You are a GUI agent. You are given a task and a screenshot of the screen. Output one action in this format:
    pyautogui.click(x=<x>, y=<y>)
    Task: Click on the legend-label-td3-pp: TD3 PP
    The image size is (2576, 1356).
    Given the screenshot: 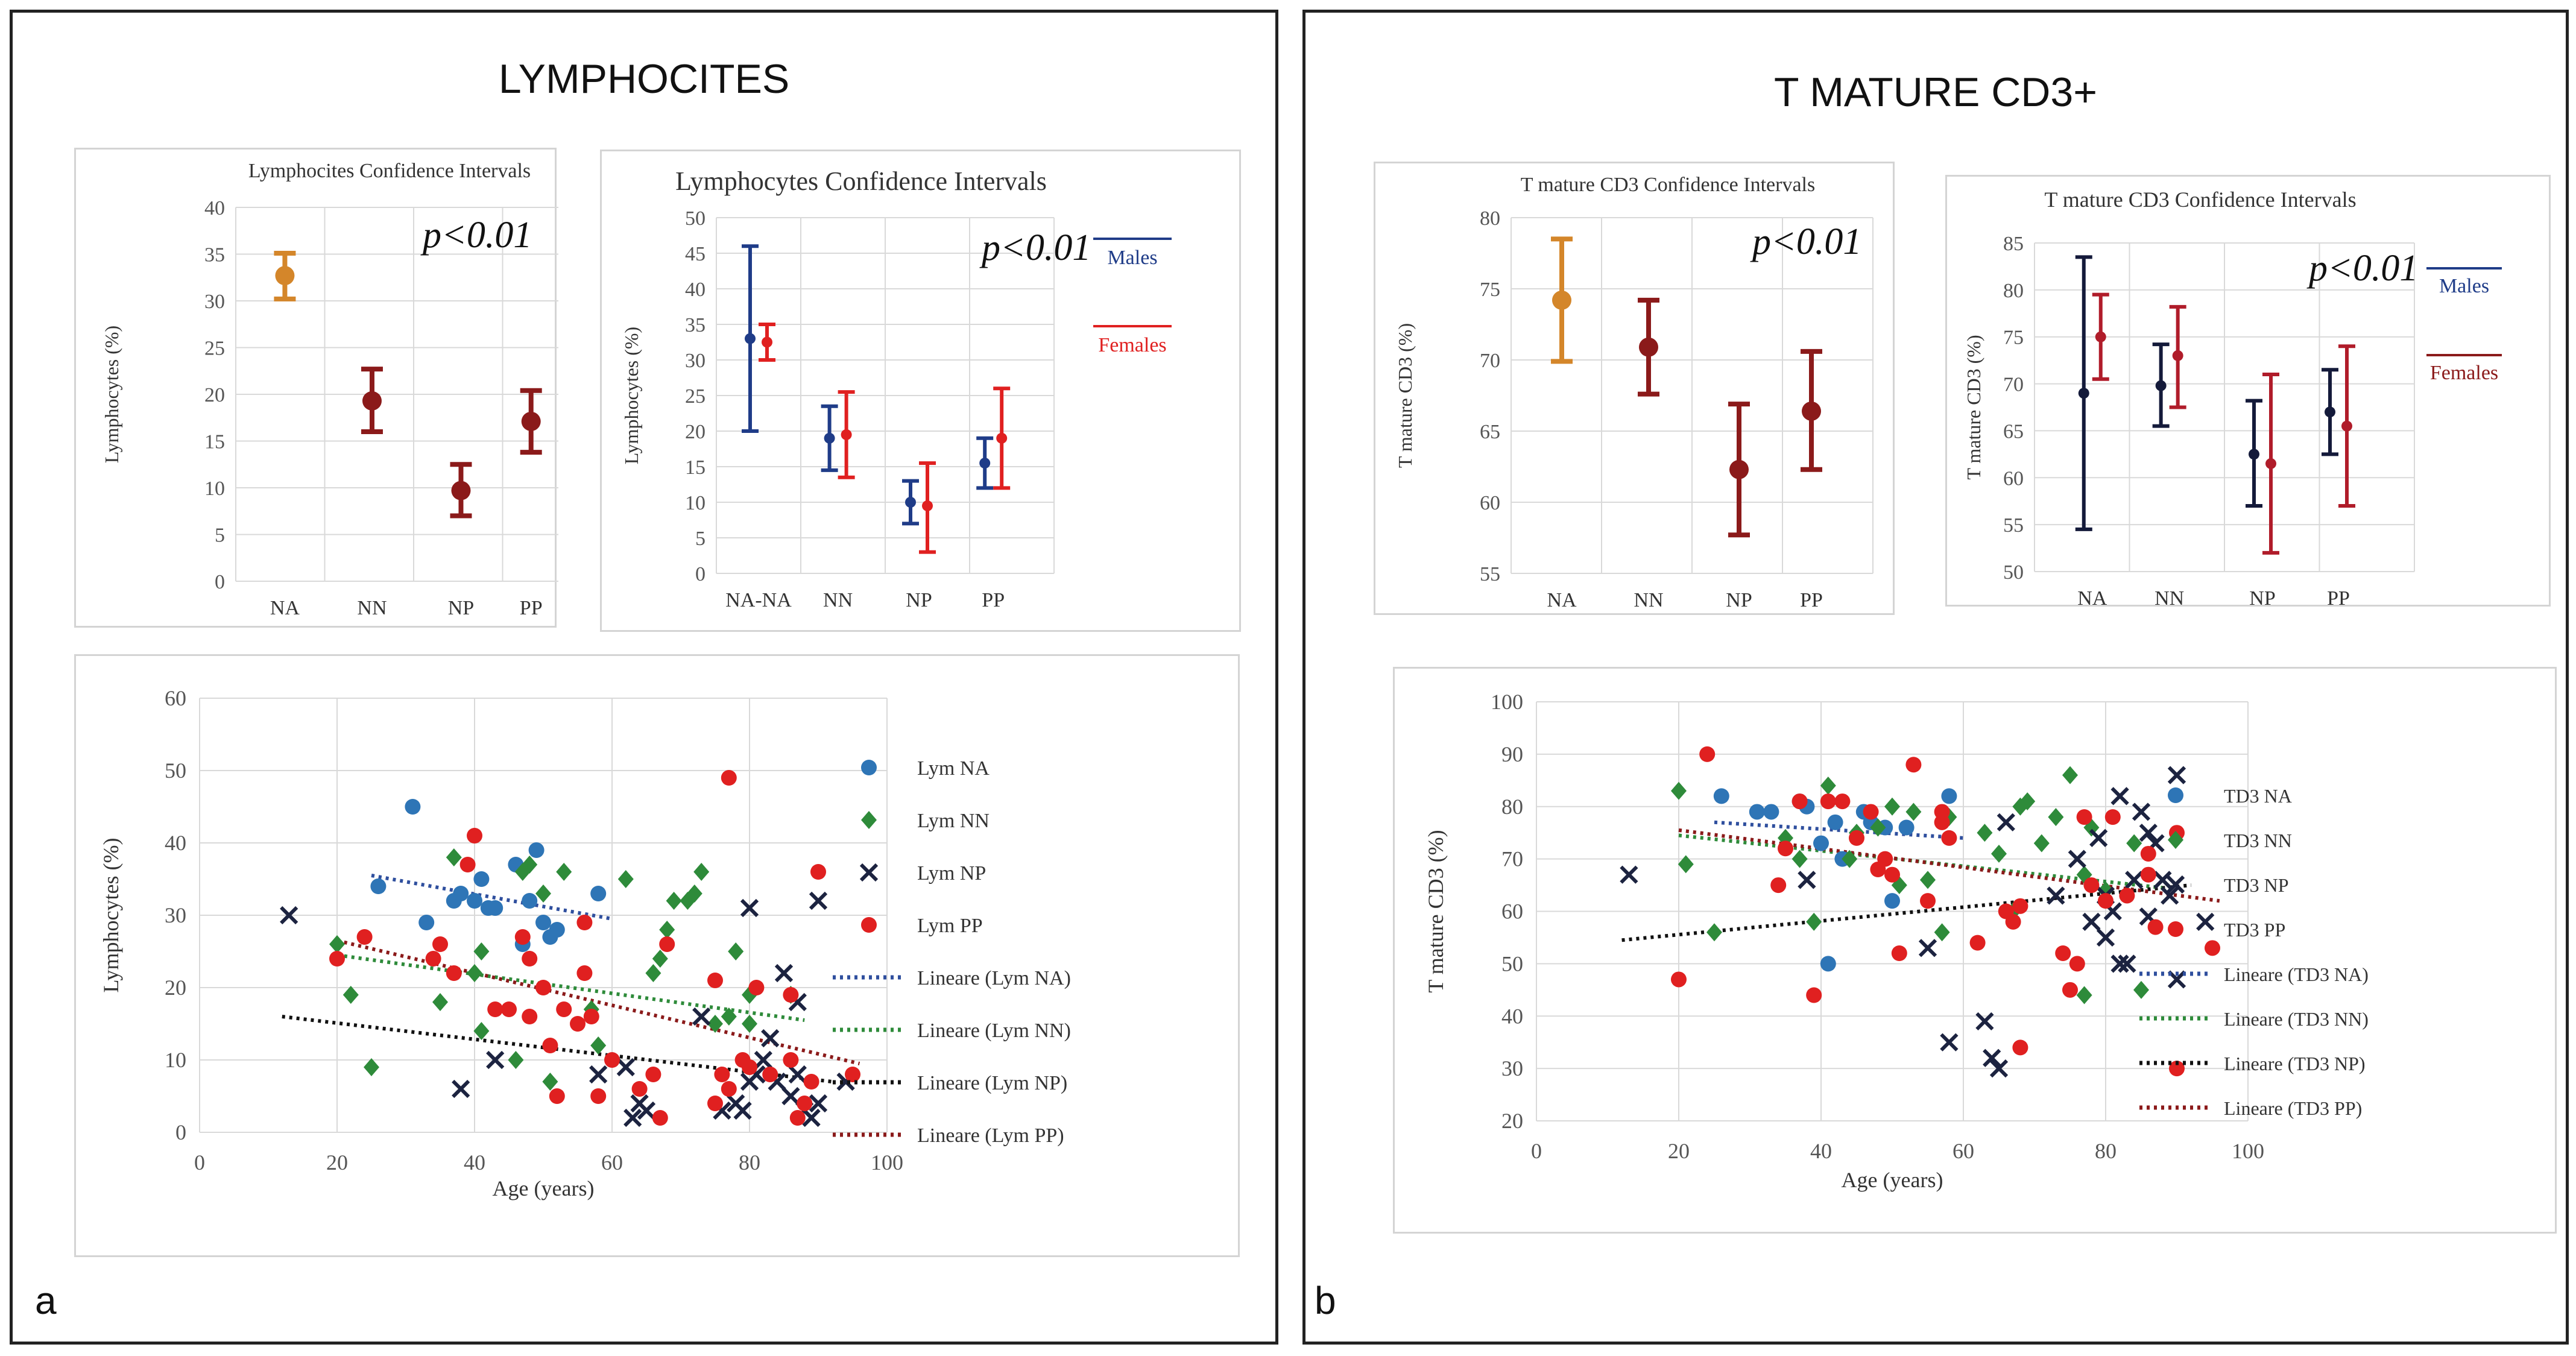 What is the action you would take?
    pyautogui.click(x=2254, y=930)
    